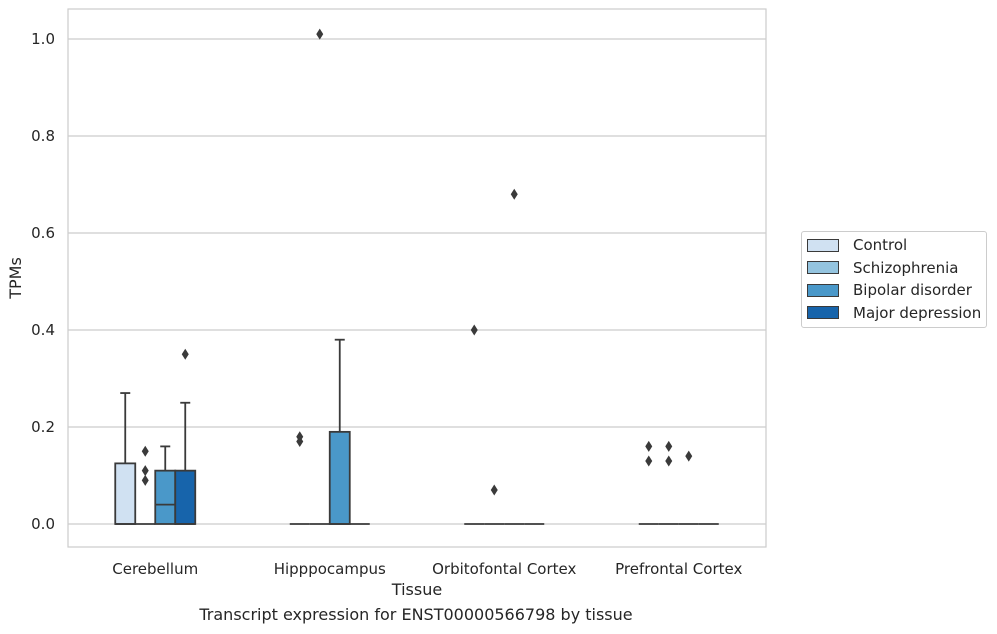  Describe the element at coordinates (15, 278) in the screenshot. I see `y-axis-title: TPMs` at that location.